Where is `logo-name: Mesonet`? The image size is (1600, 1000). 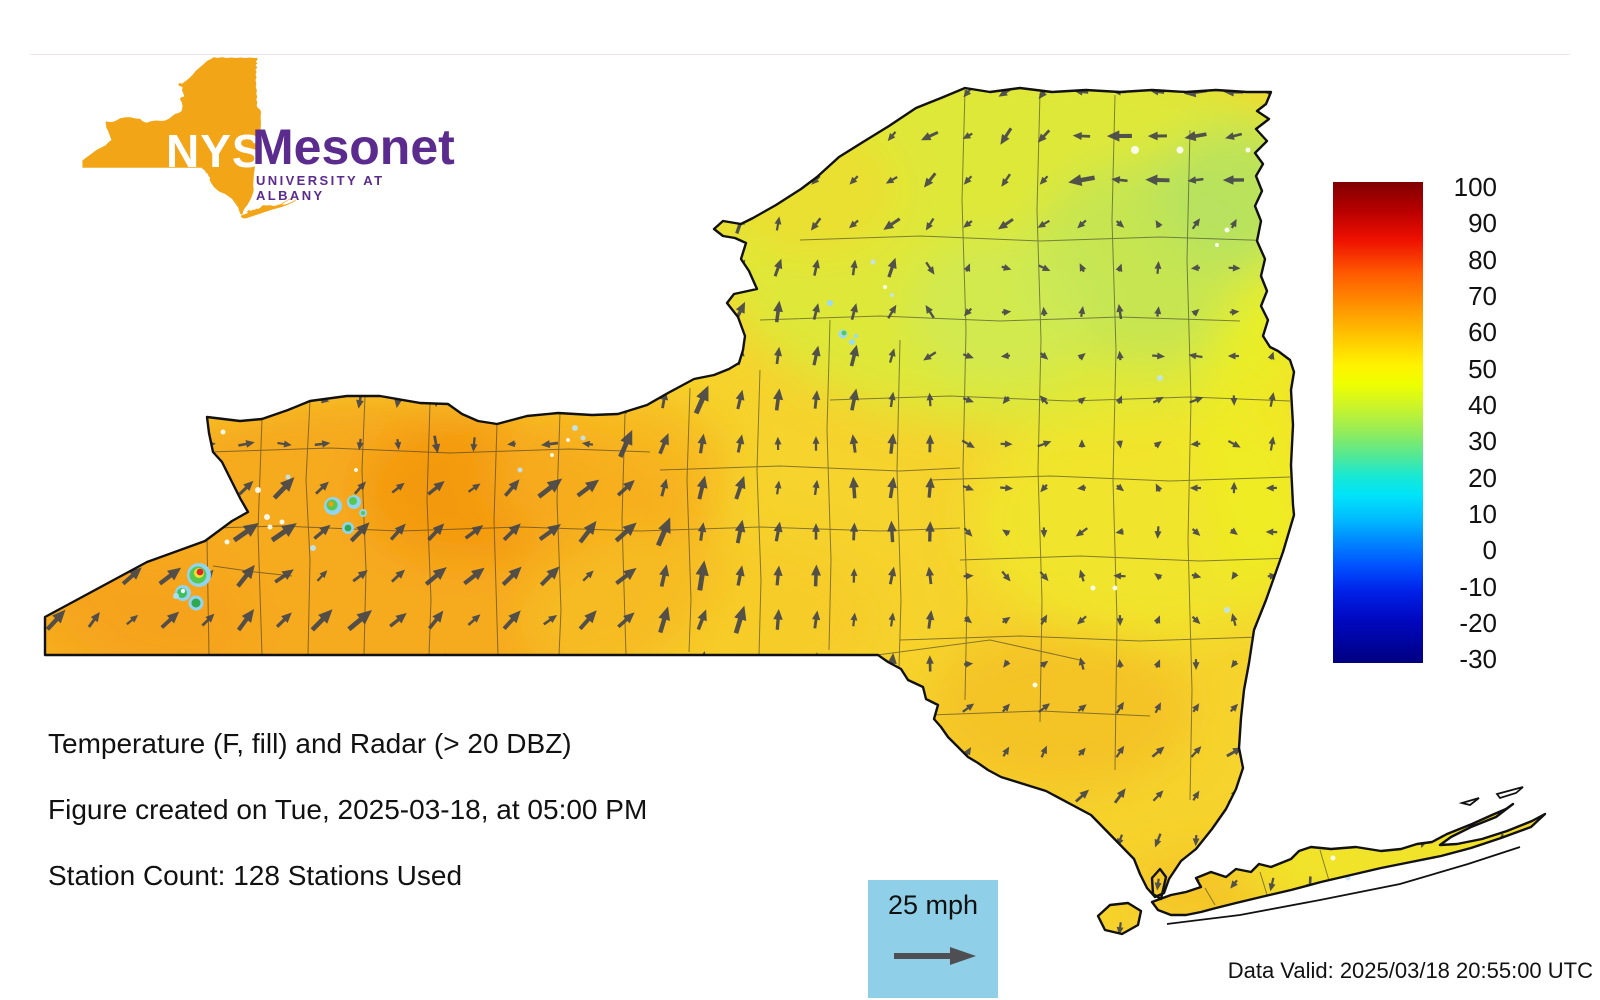 logo-name: Mesonet is located at coordinates (353, 147).